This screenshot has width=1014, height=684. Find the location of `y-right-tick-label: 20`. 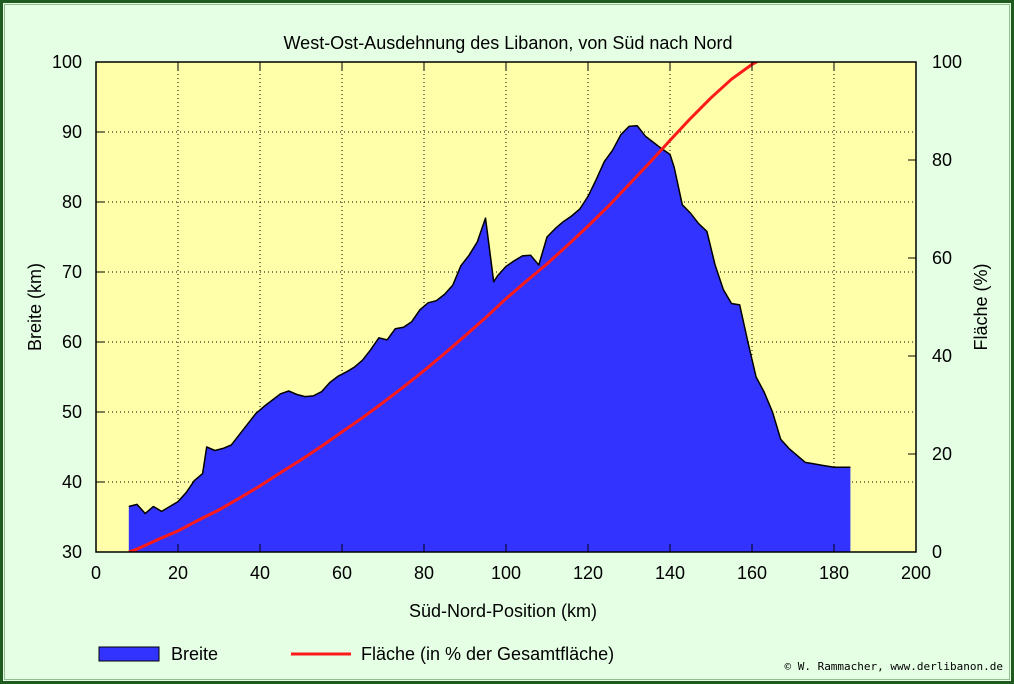

y-right-tick-label: 20 is located at coordinates (942, 454).